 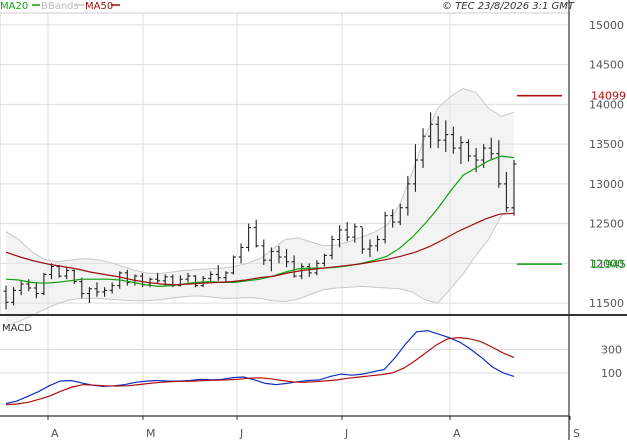 I want to click on y-tick-label: 12000, so click(x=606, y=263).